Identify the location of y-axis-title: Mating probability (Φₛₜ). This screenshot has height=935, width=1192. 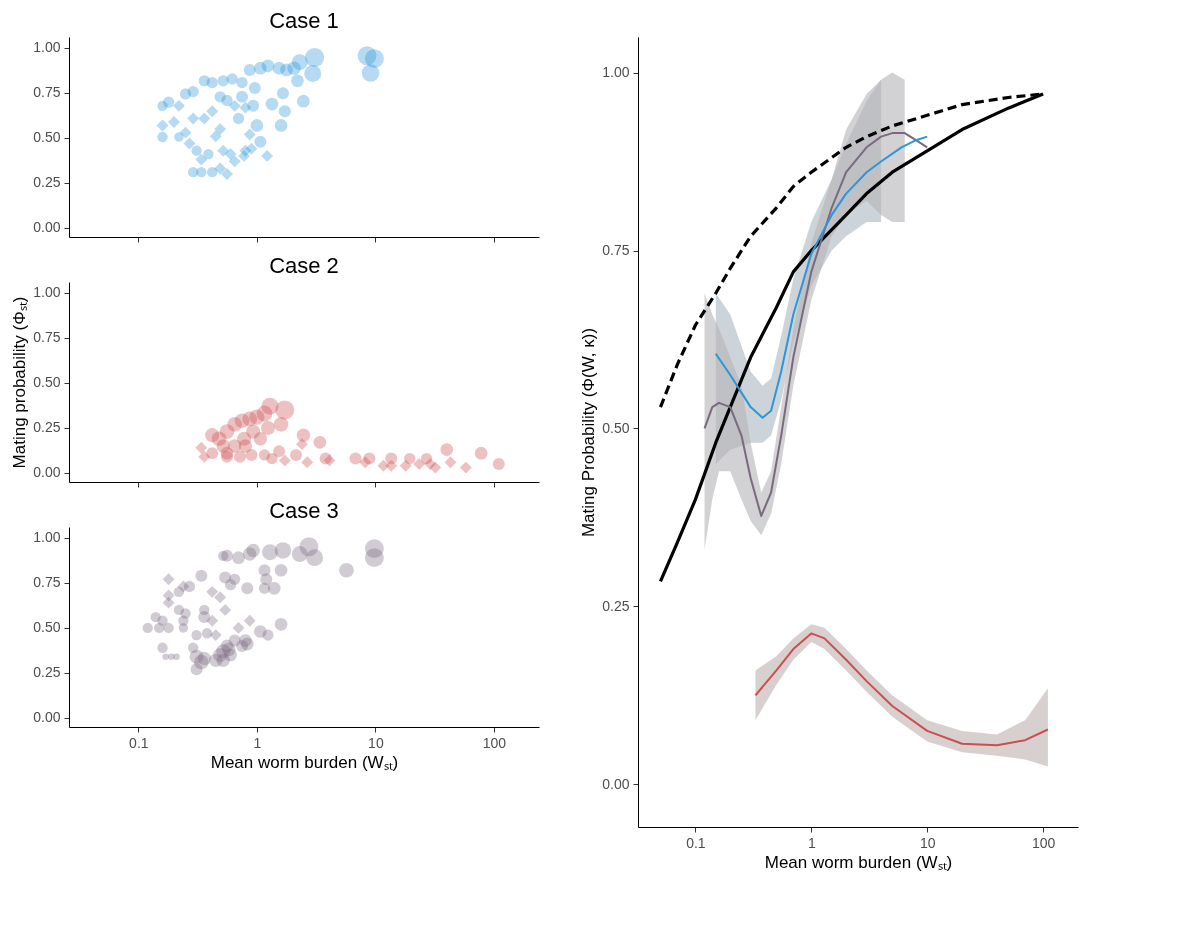
(20, 382).